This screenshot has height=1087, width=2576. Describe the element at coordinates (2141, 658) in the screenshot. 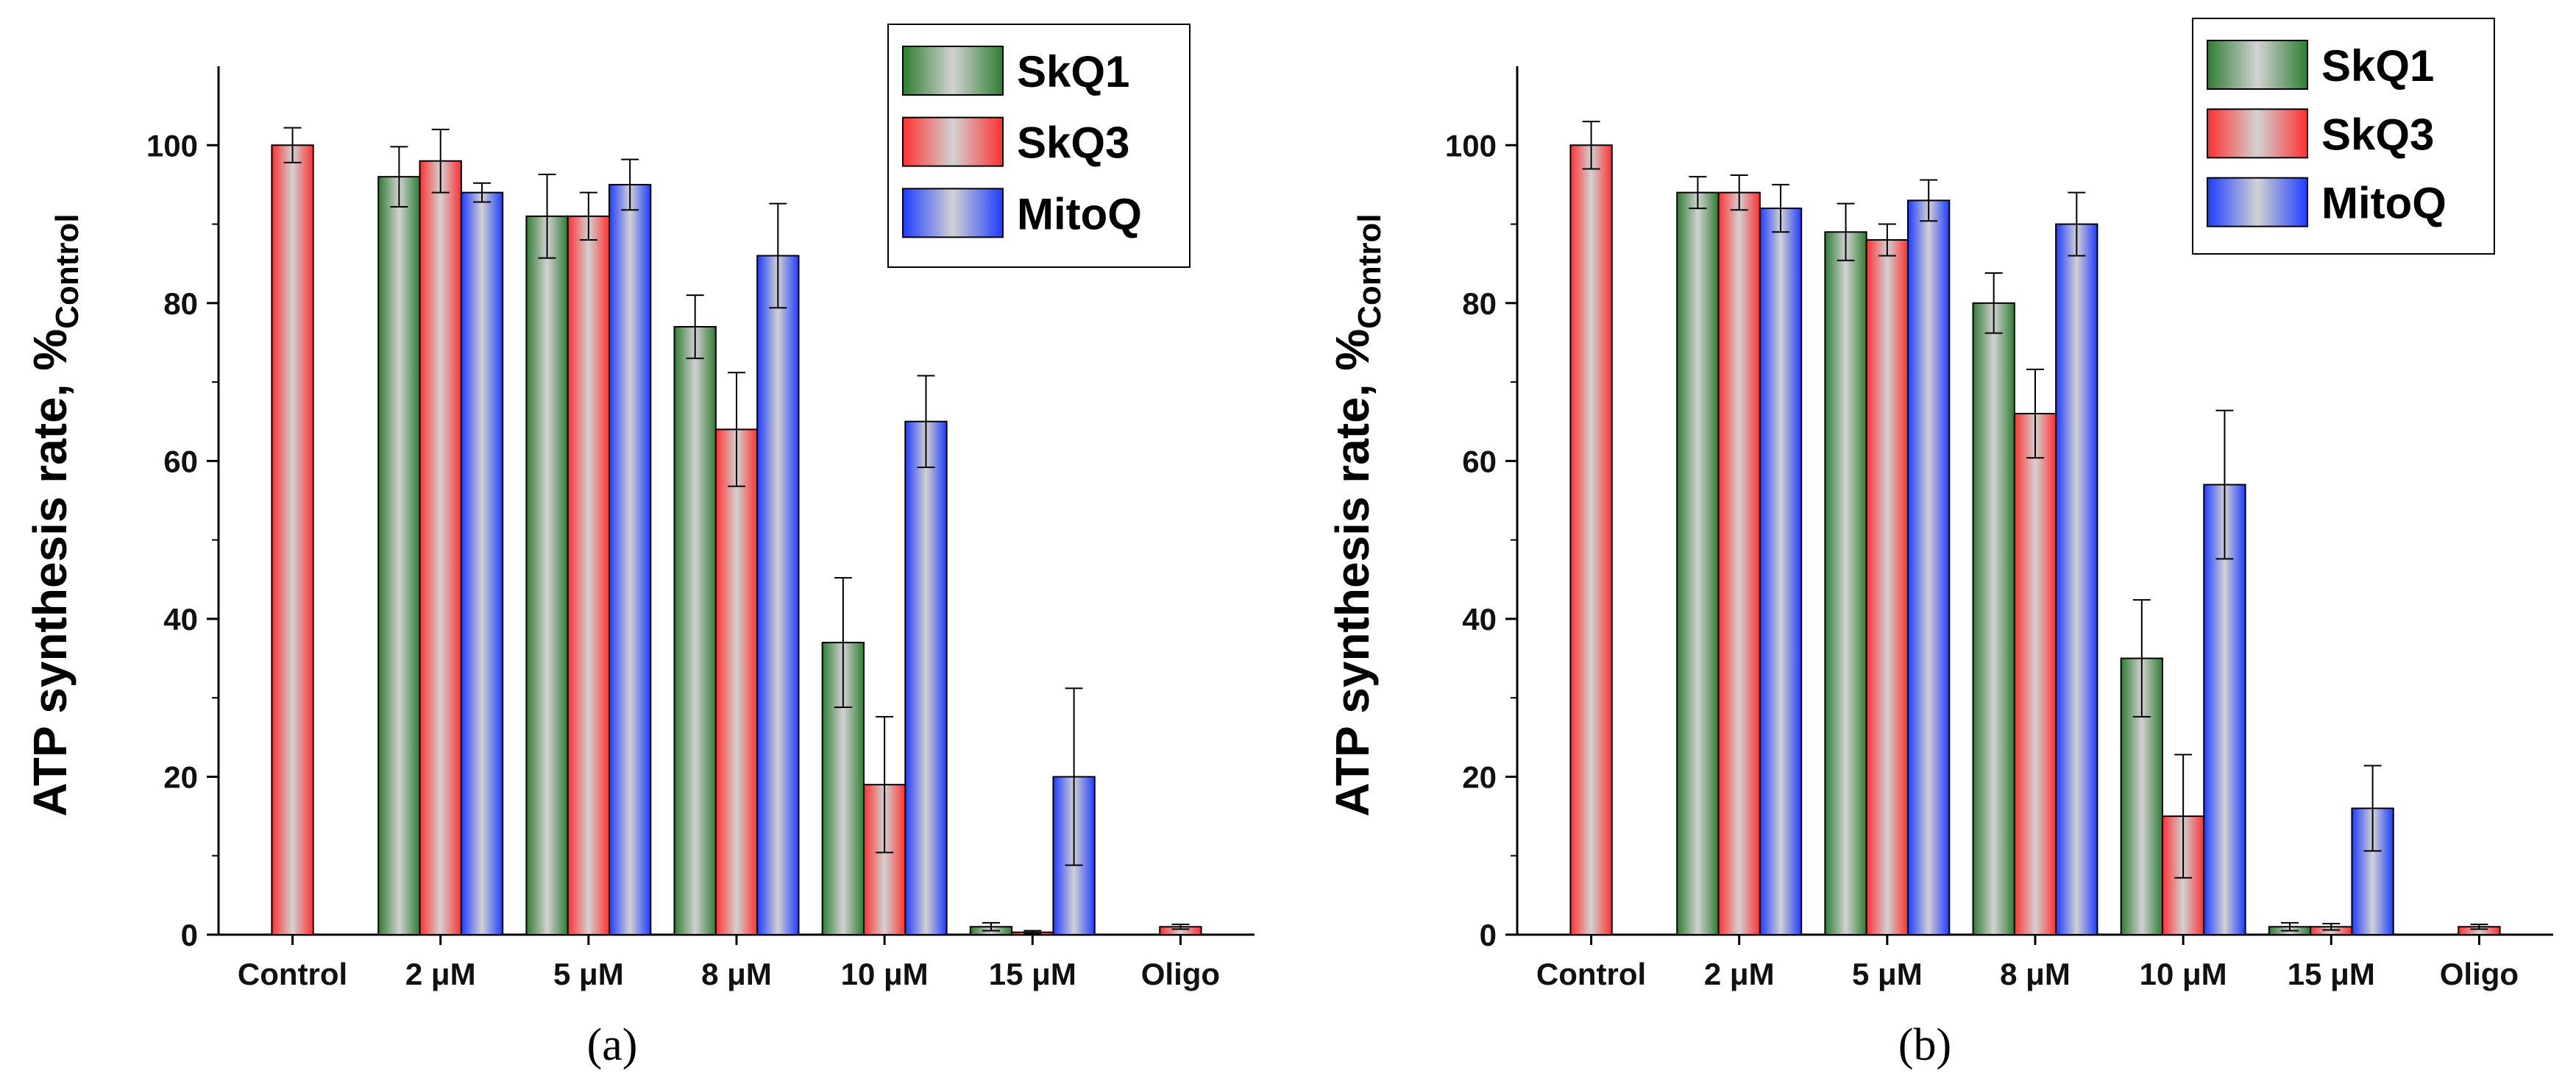

I see `error-bar-skq1-10-um` at that location.